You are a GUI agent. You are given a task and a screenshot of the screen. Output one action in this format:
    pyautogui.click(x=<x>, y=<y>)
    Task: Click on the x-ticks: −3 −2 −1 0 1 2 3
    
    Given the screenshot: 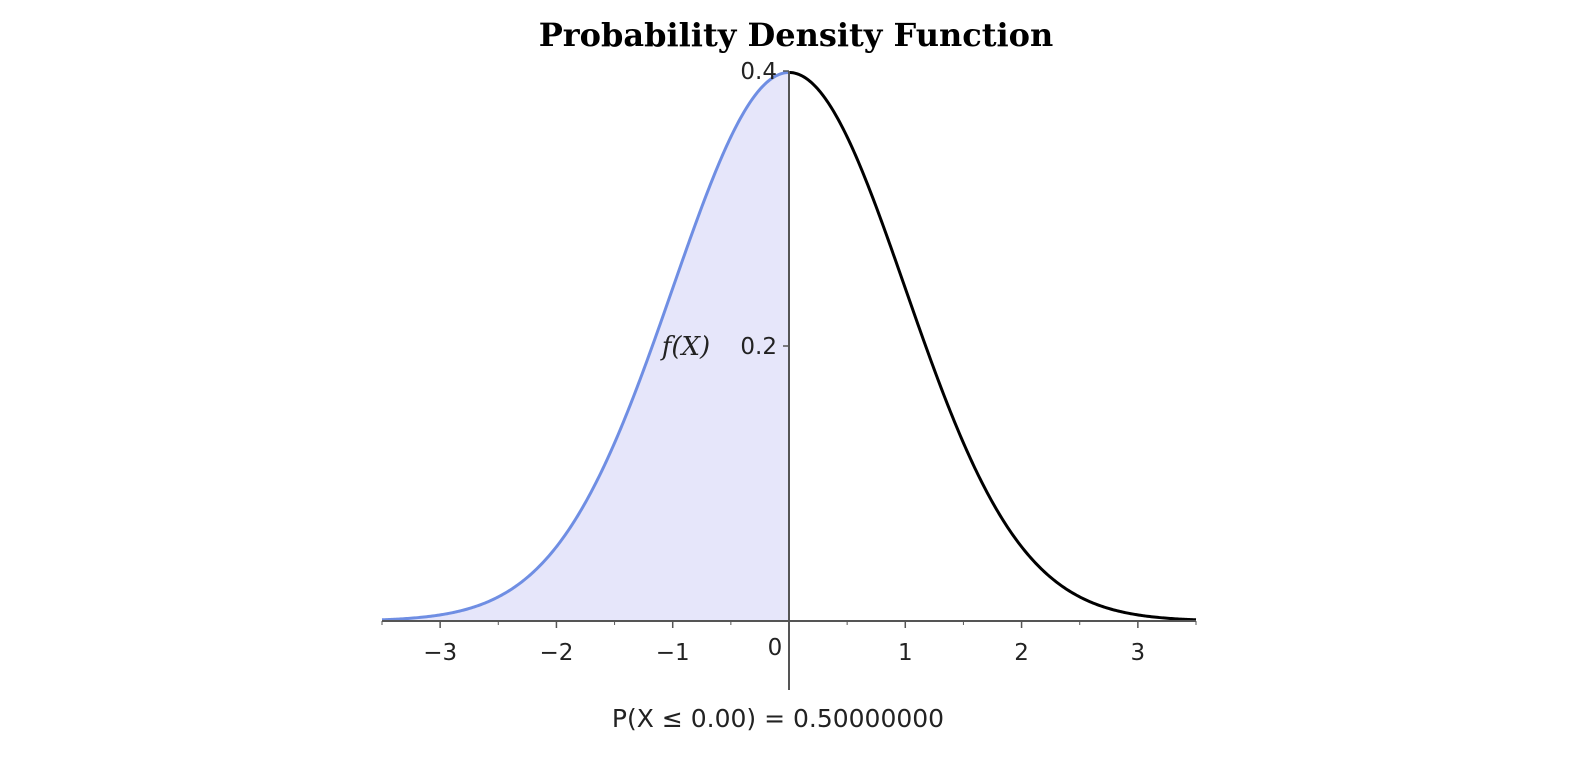 What is the action you would take?
    pyautogui.click(x=784, y=643)
    